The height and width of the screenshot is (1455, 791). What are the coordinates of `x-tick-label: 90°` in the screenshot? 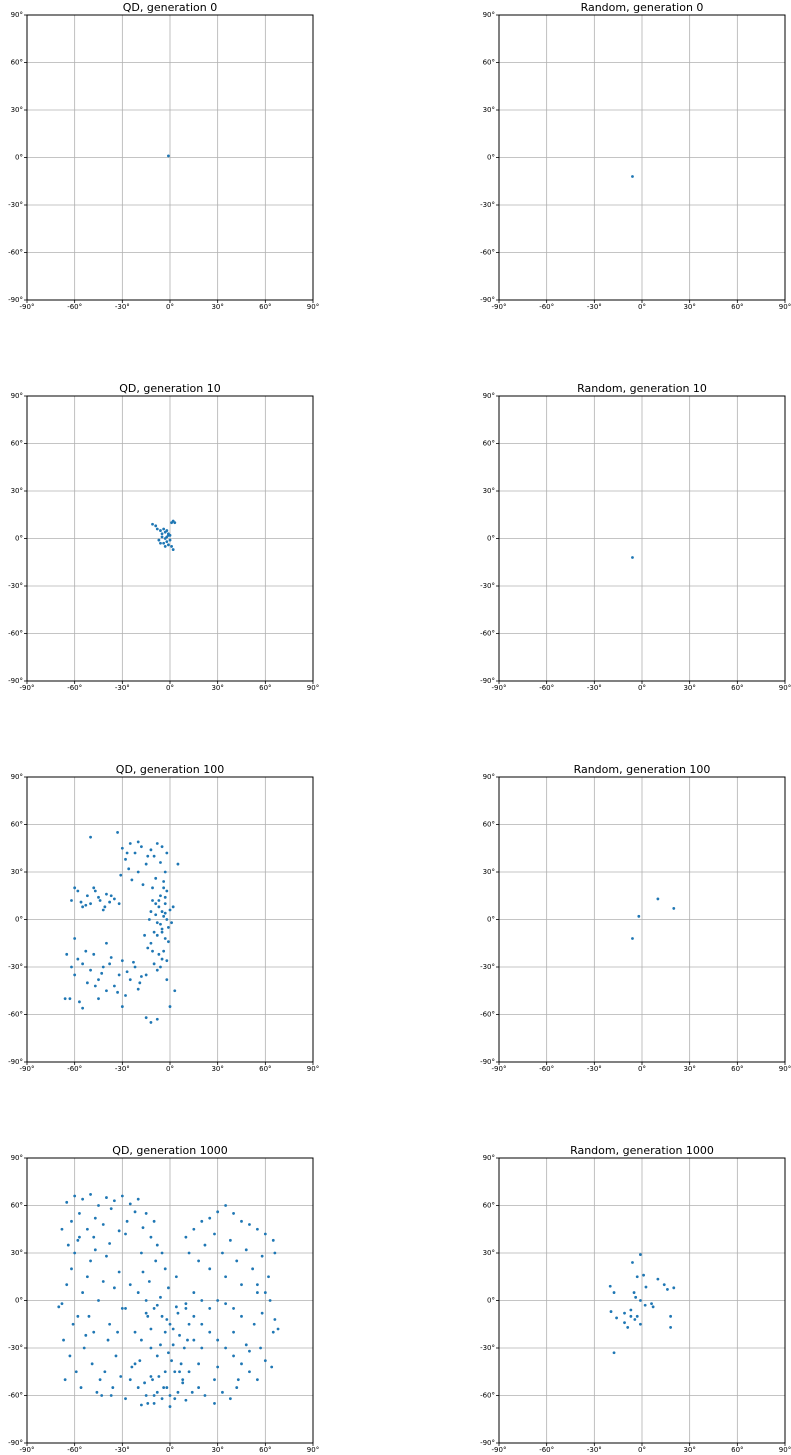 It's located at (313, 1450).